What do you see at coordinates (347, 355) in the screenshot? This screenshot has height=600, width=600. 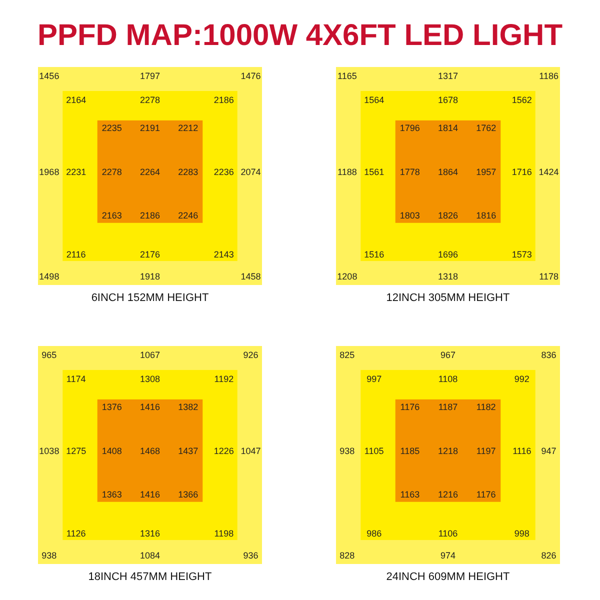 I see `data-label: 825` at bounding box center [347, 355].